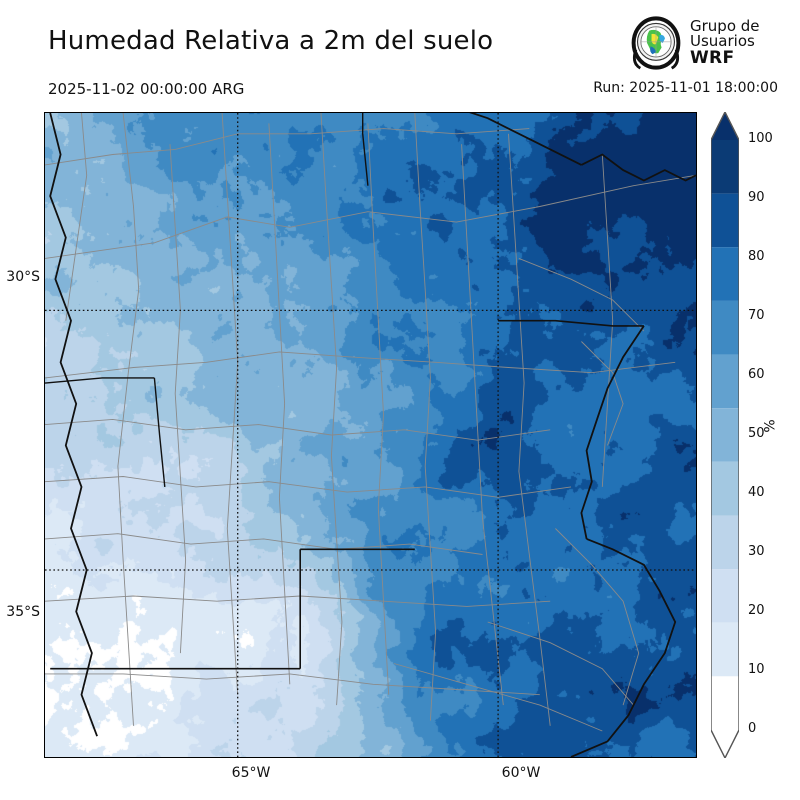 This screenshot has width=800, height=800. Describe the element at coordinates (756, 610) in the screenshot. I see `colorbar-tick-label-8: 20` at that location.